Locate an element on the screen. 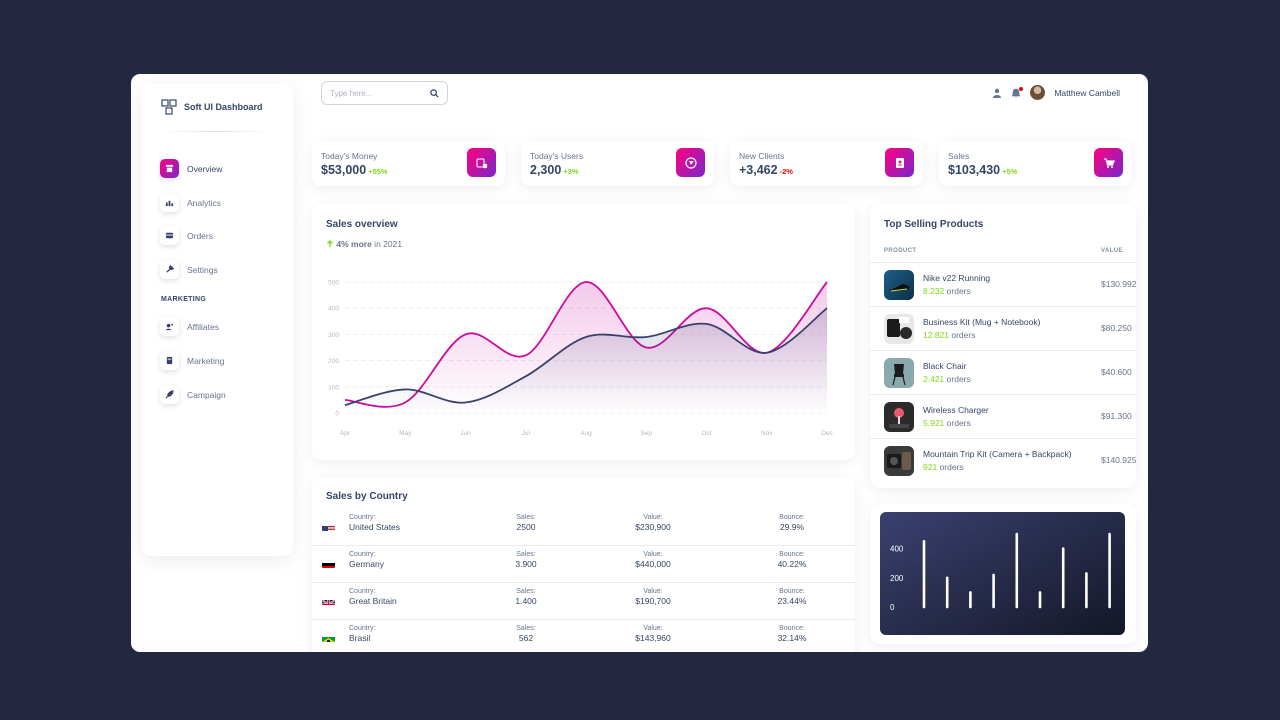 This screenshot has width=1280, height=720. country-cell: Country: Germany is located at coordinates (366, 560).